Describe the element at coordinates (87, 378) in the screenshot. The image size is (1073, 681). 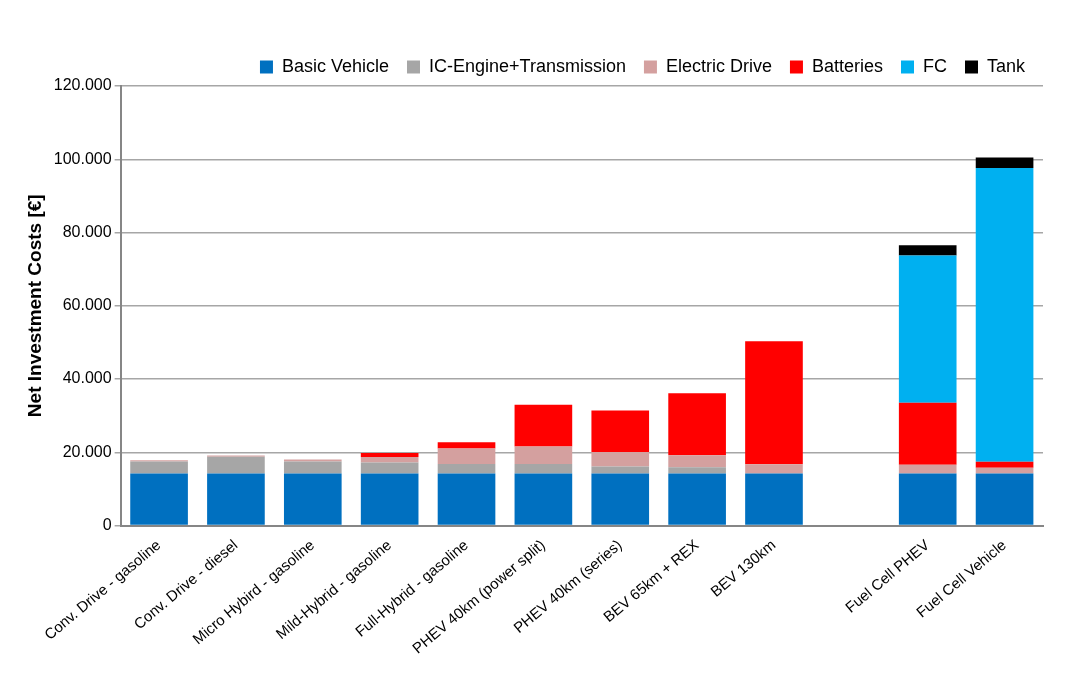
I see `y-tick-label: 40.000` at that location.